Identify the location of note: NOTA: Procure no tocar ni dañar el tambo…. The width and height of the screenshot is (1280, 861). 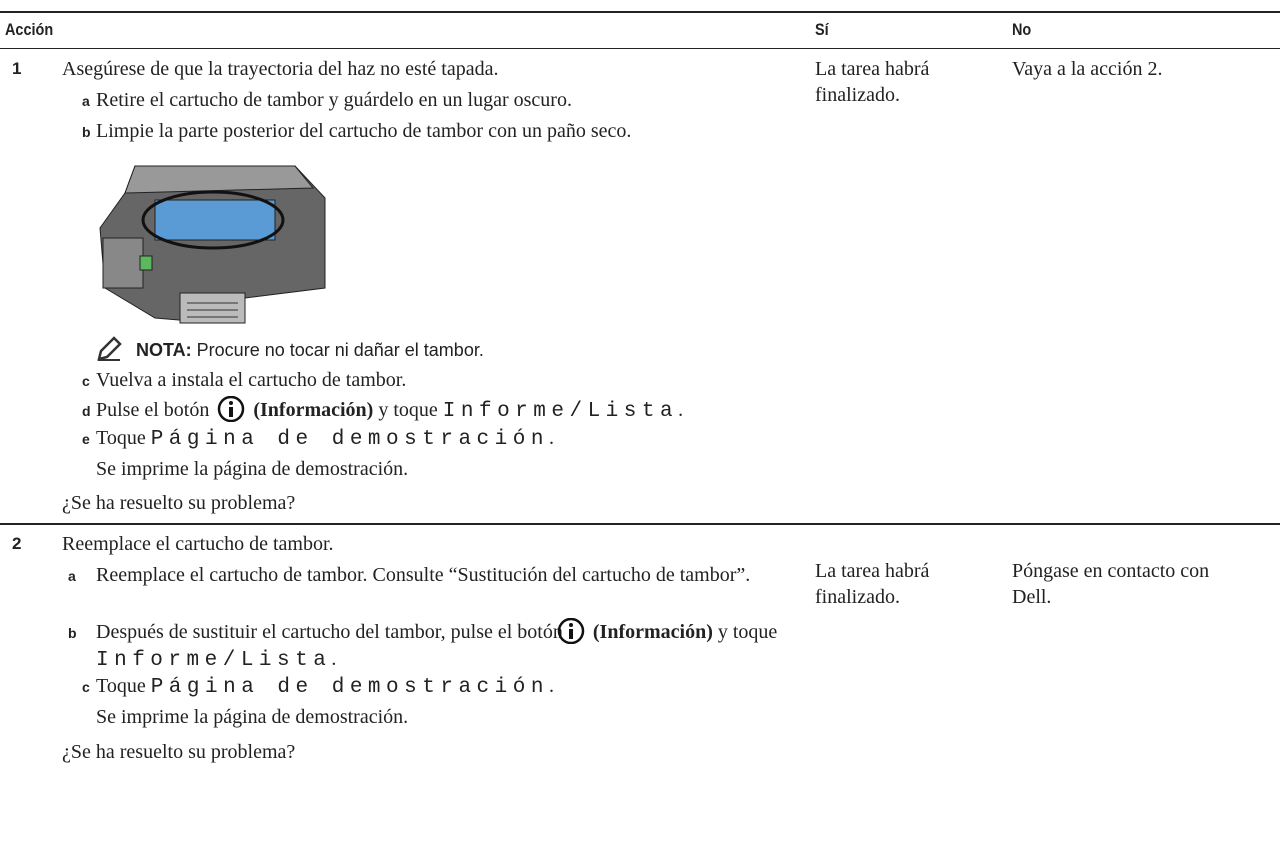
(310, 350).